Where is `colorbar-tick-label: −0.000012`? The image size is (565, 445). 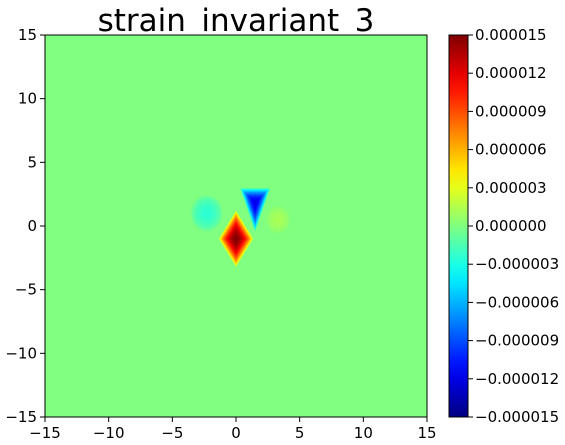
colorbar-tick-label: −0.000012 is located at coordinates (517, 379).